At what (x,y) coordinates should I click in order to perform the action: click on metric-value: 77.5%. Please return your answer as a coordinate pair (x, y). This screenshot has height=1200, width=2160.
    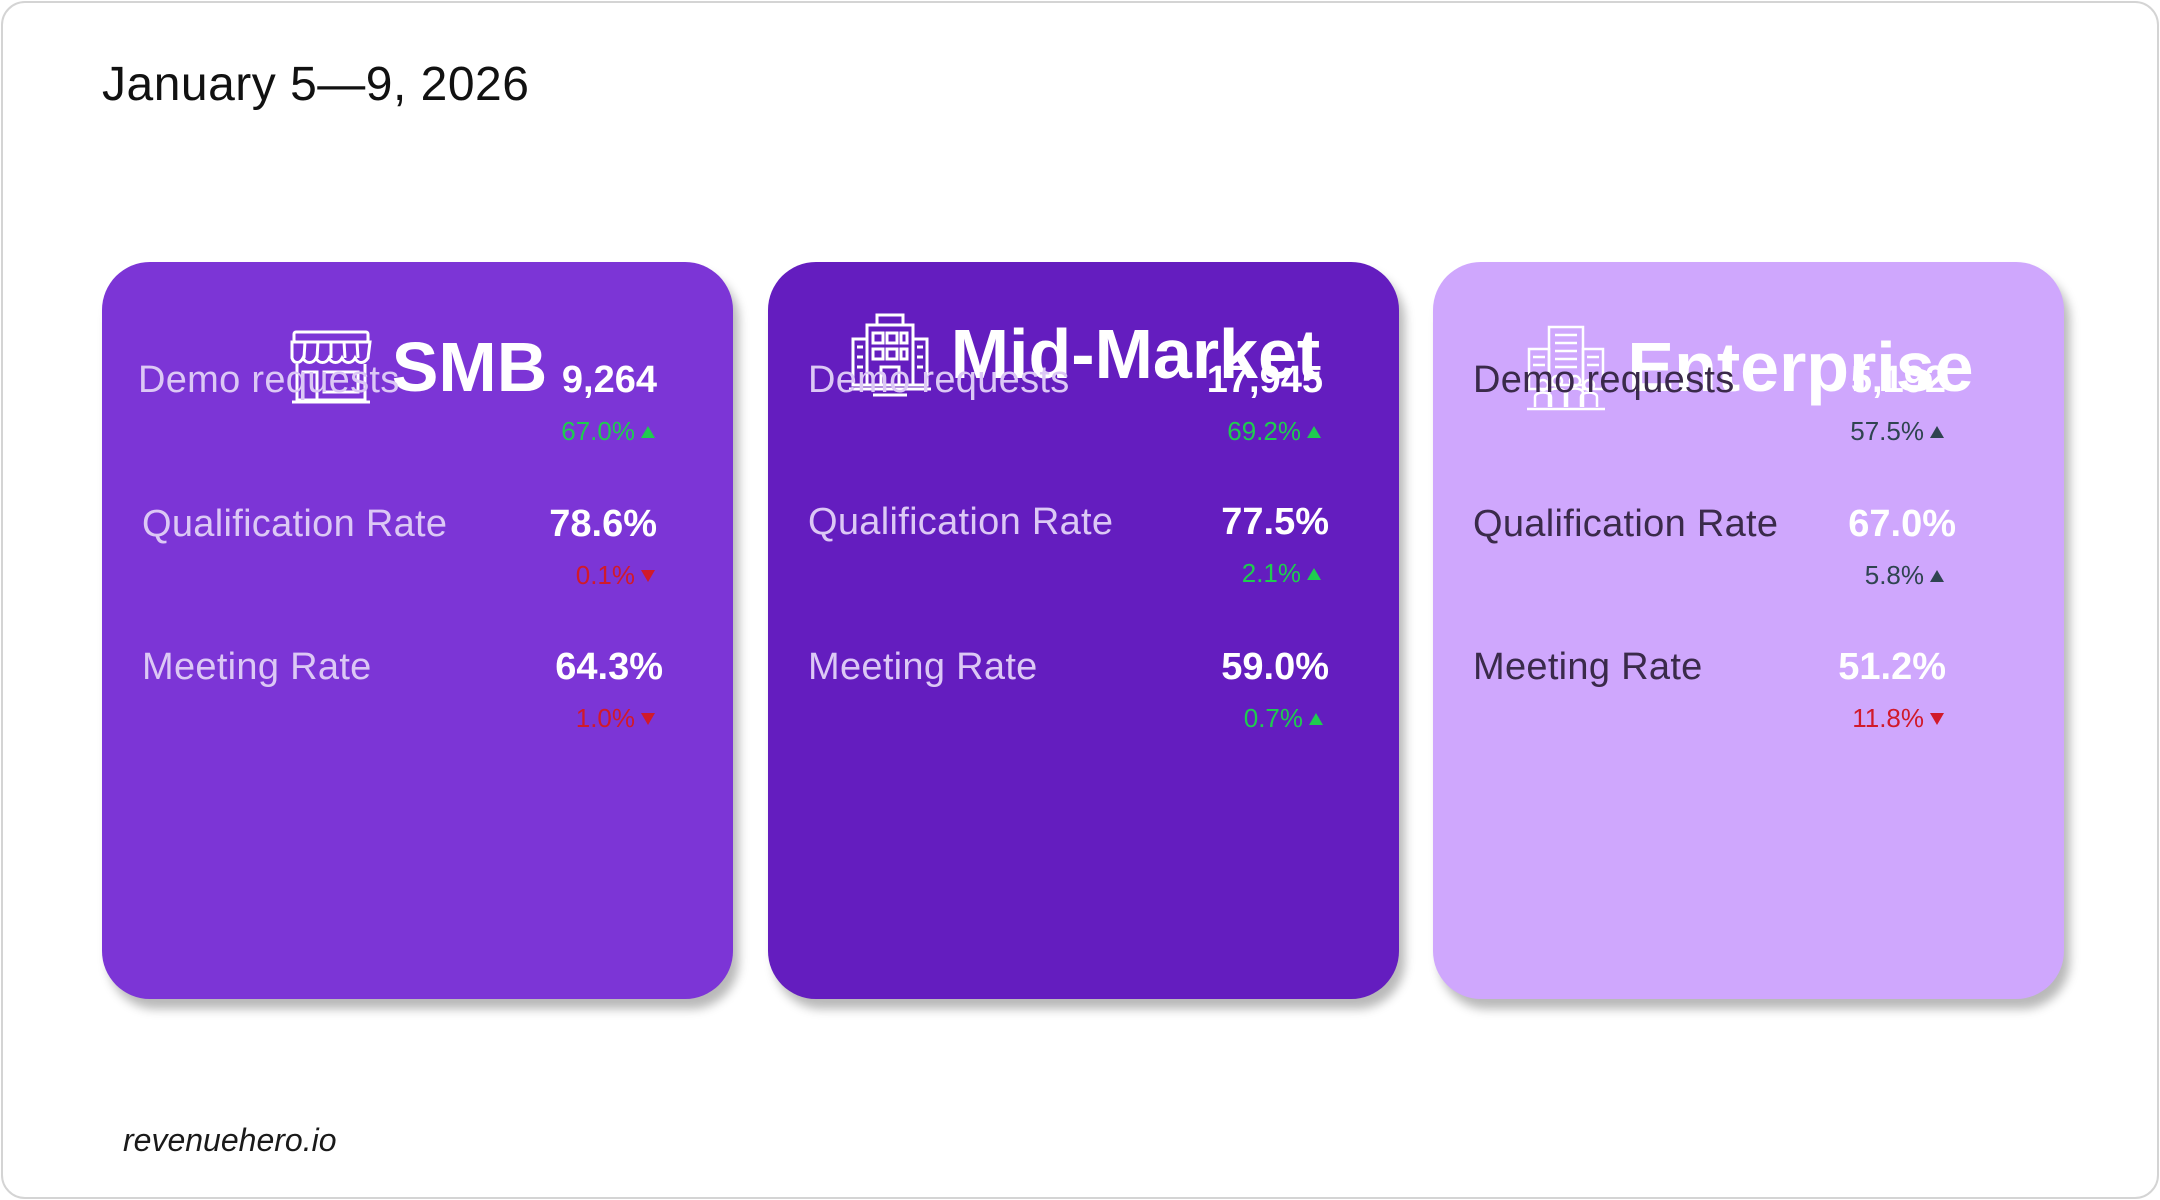
    Looking at the image, I should click on (1275, 522).